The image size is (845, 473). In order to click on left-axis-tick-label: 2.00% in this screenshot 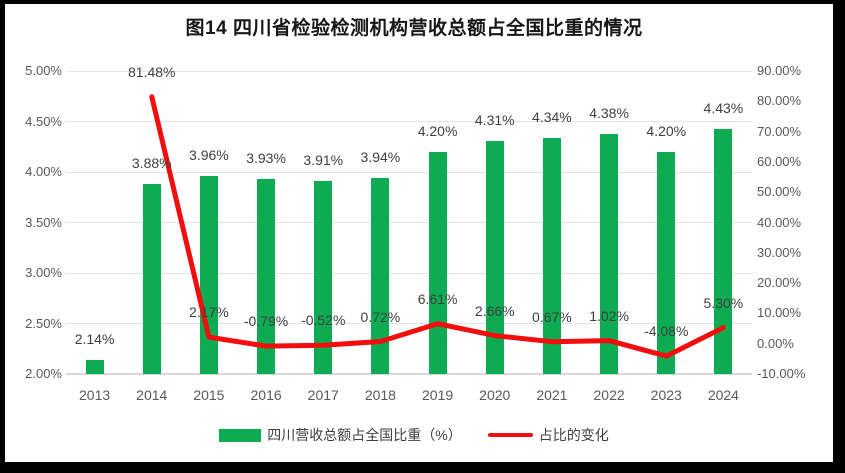, I will do `click(43, 373)`.